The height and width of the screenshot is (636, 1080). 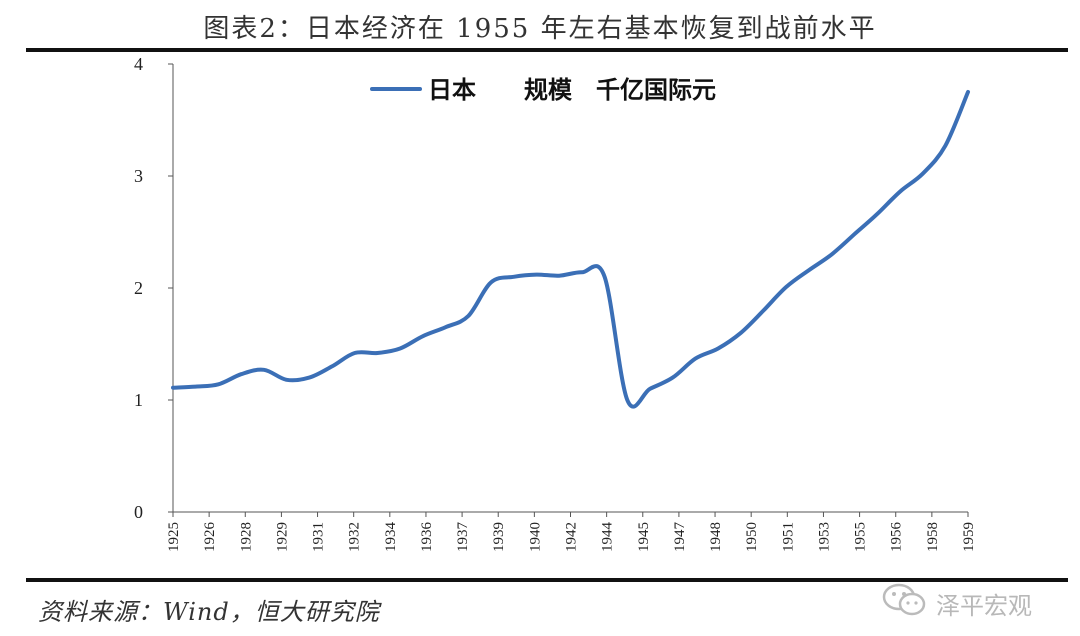 I want to click on x-tick-label: 1948, so click(x=716, y=537).